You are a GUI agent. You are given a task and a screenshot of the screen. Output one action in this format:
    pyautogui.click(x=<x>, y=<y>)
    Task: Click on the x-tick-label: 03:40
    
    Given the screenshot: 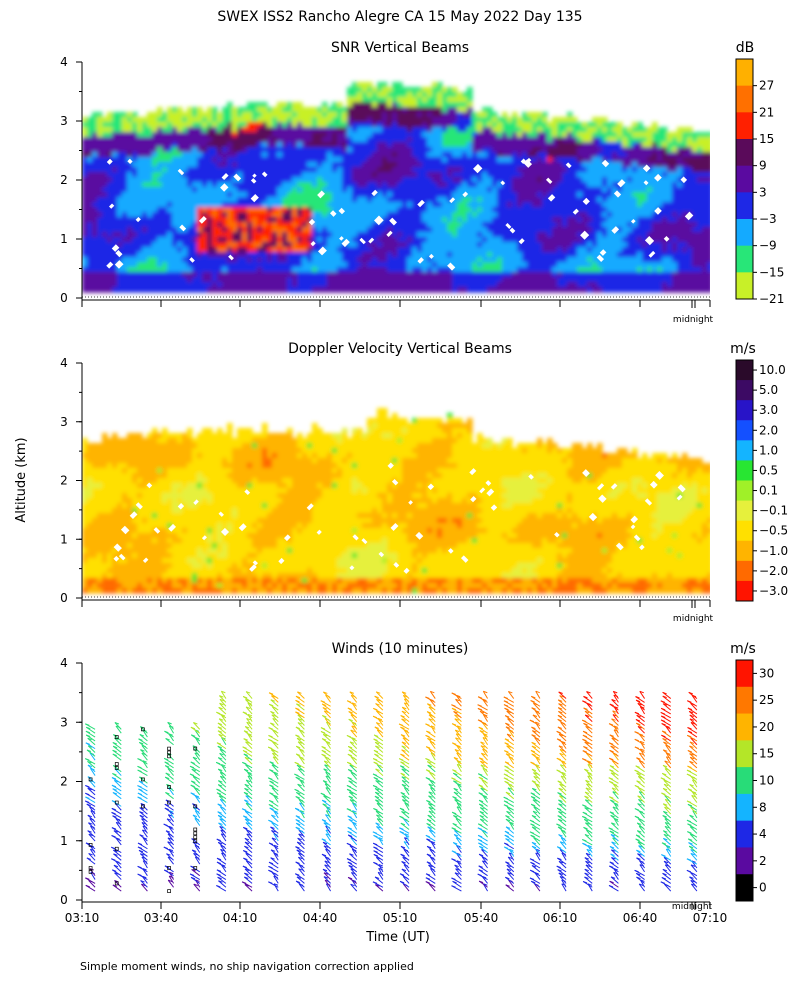 What is the action you would take?
    pyautogui.click(x=161, y=918)
    